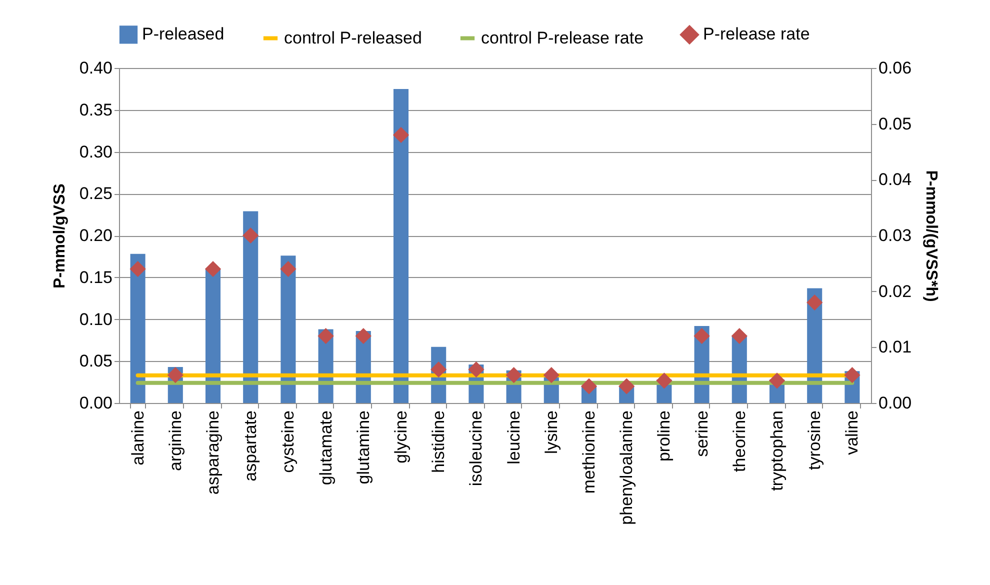  What do you see at coordinates (739, 441) in the screenshot?
I see `x-tick-label: theorine` at bounding box center [739, 441].